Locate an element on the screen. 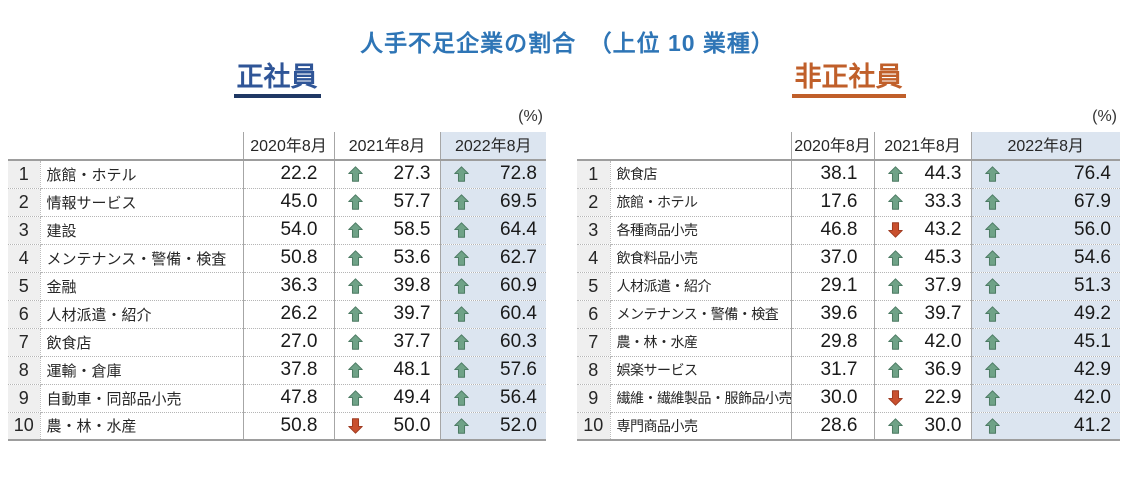 This screenshot has width=1135, height=491. value-2022-cell: 54.6 is located at coordinates (1045, 258).